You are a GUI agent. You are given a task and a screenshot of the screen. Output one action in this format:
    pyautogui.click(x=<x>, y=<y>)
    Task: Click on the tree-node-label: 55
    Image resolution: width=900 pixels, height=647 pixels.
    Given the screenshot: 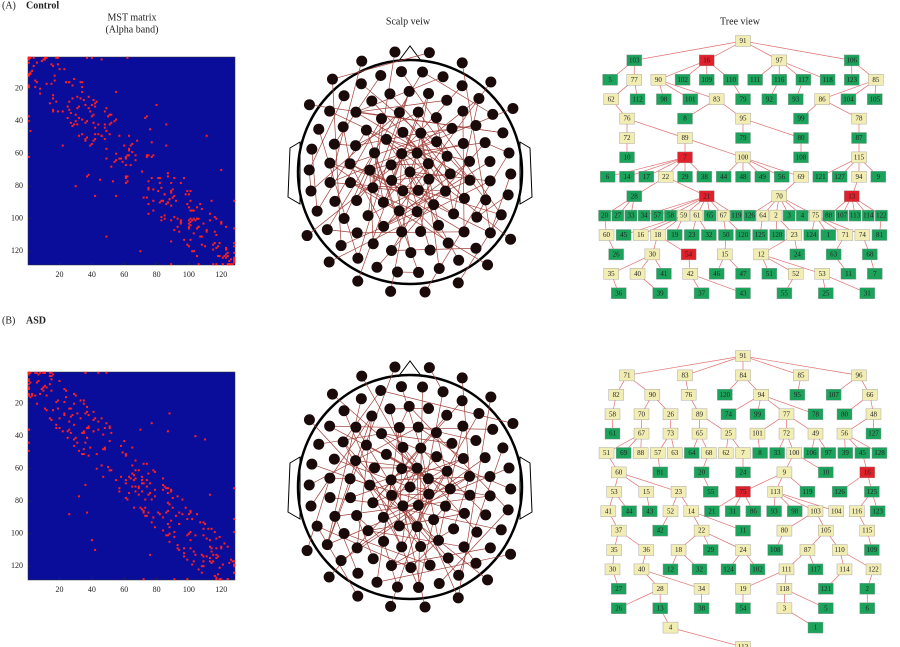 What is the action you would take?
    pyautogui.click(x=785, y=293)
    